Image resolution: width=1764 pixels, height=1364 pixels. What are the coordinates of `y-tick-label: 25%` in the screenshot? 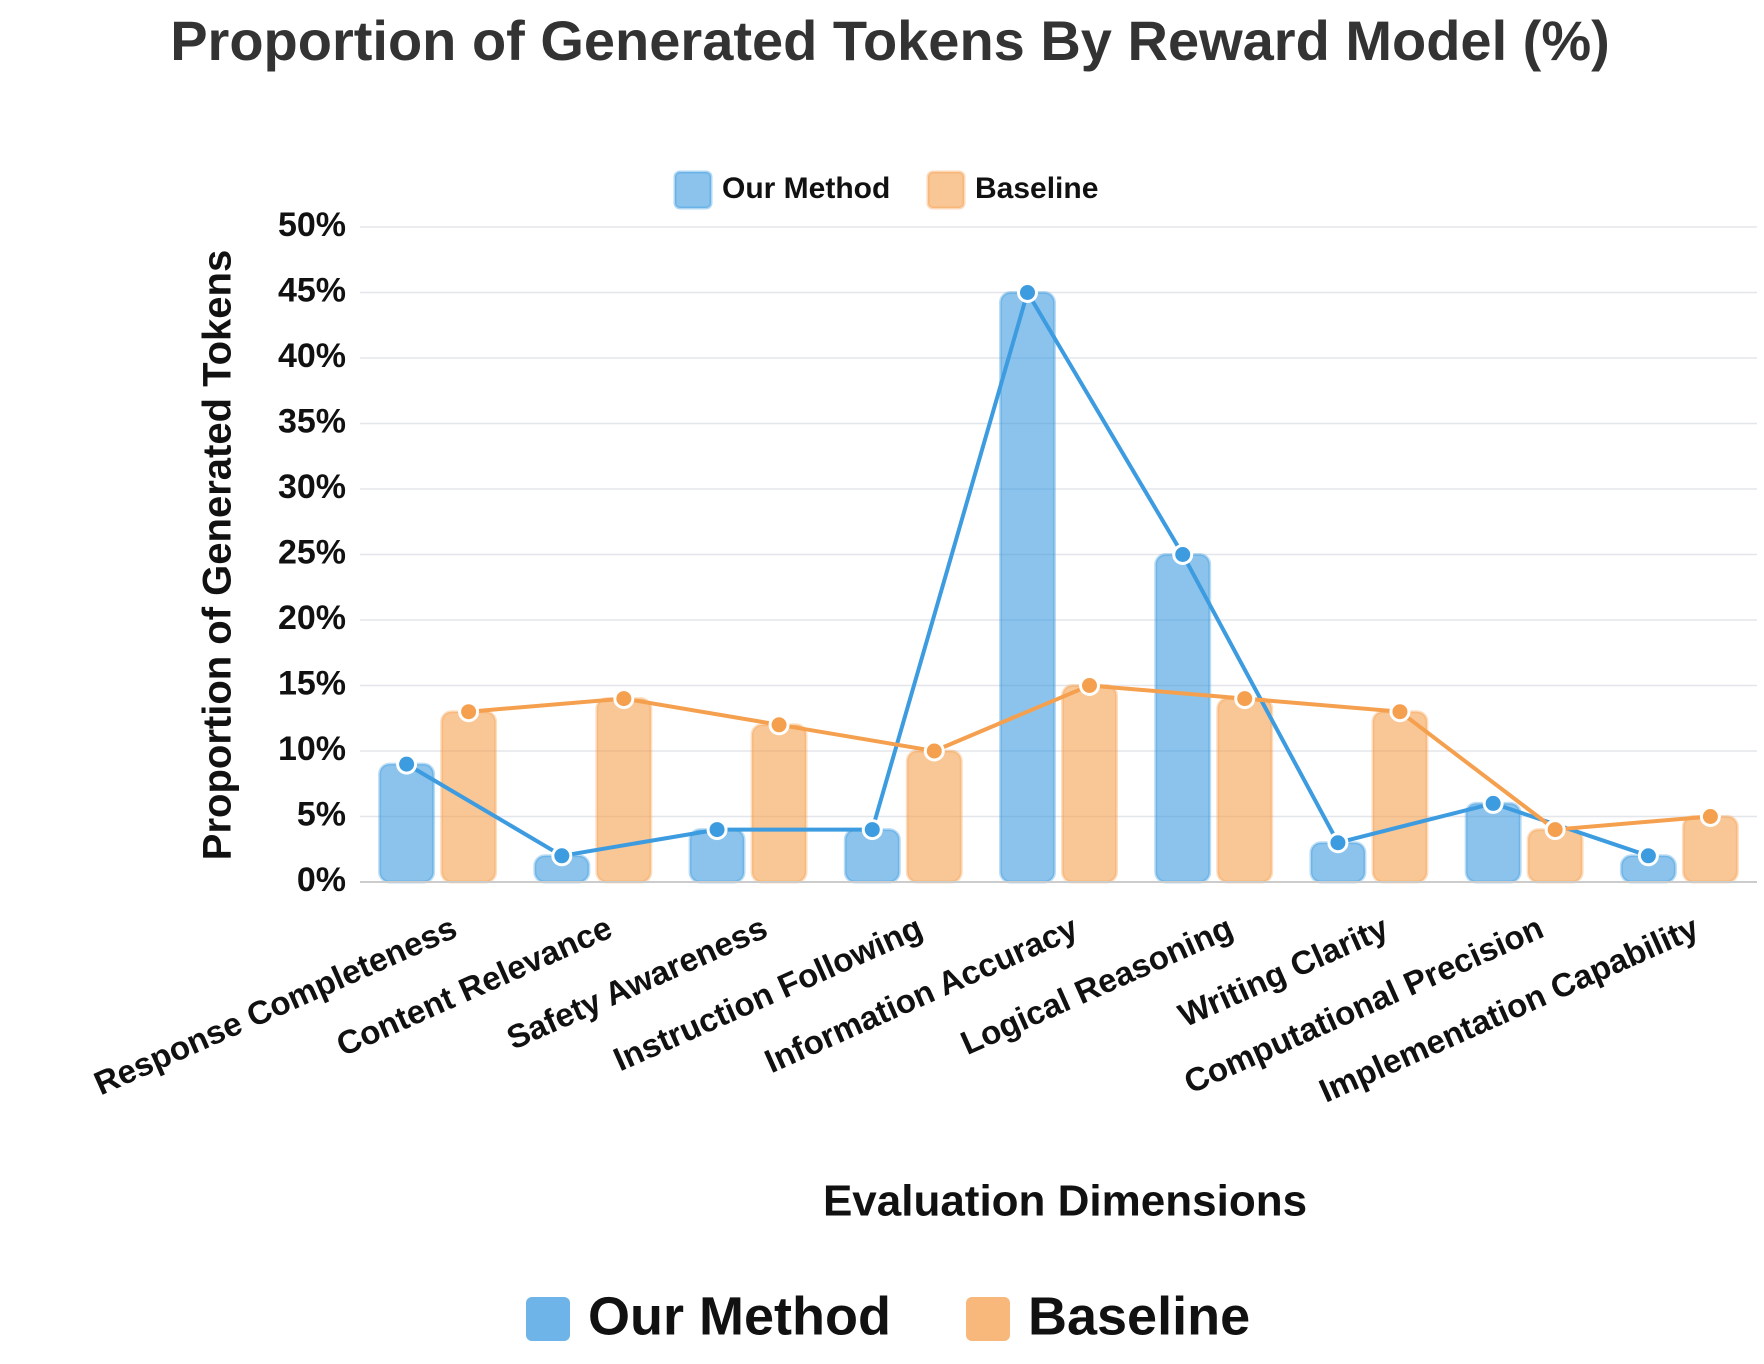 It's located at (312, 552).